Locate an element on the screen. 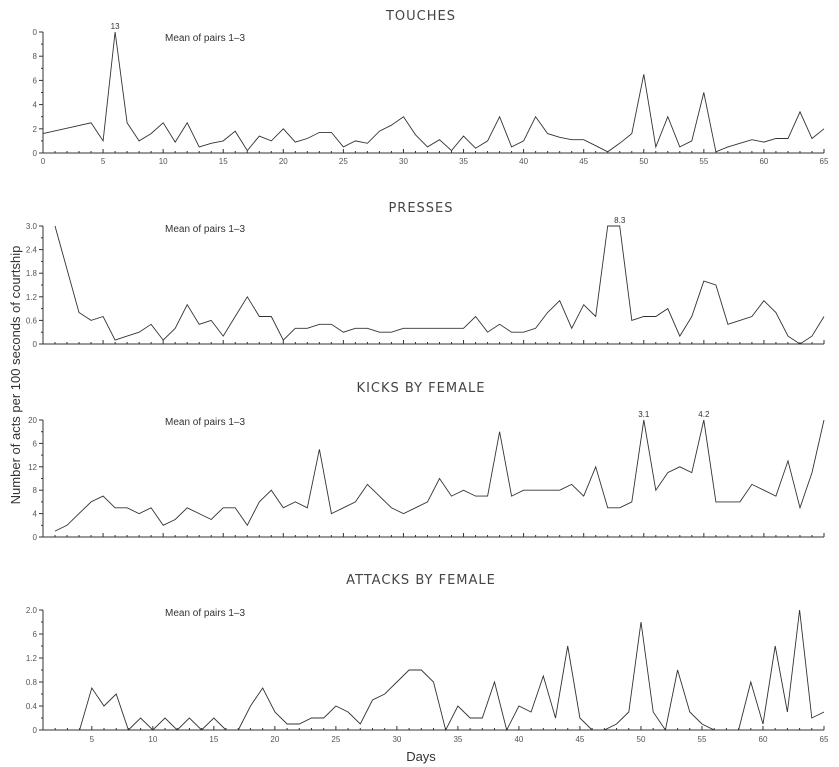  y-tick-label: 2.0 is located at coordinates (32, 610).